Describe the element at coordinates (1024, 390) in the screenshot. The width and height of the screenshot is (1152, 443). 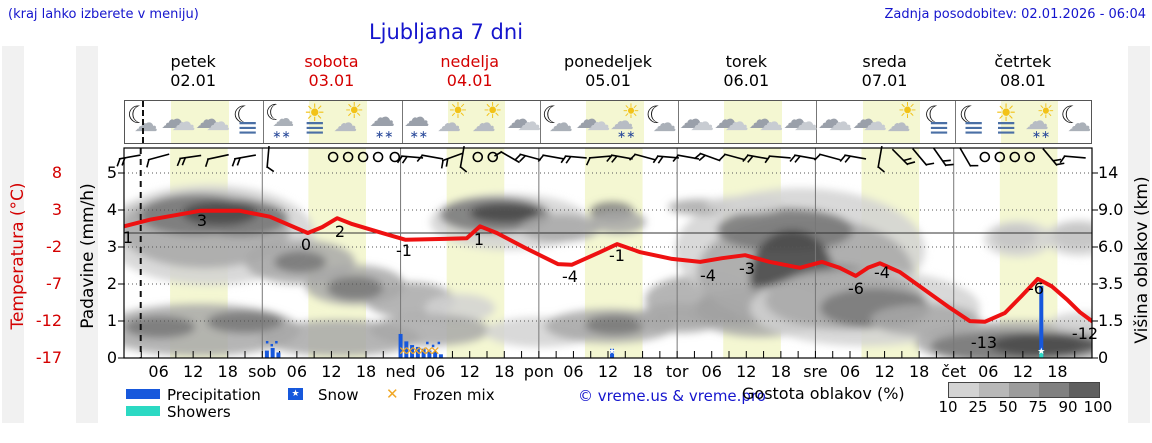
I see `cloud-density-scale` at that location.